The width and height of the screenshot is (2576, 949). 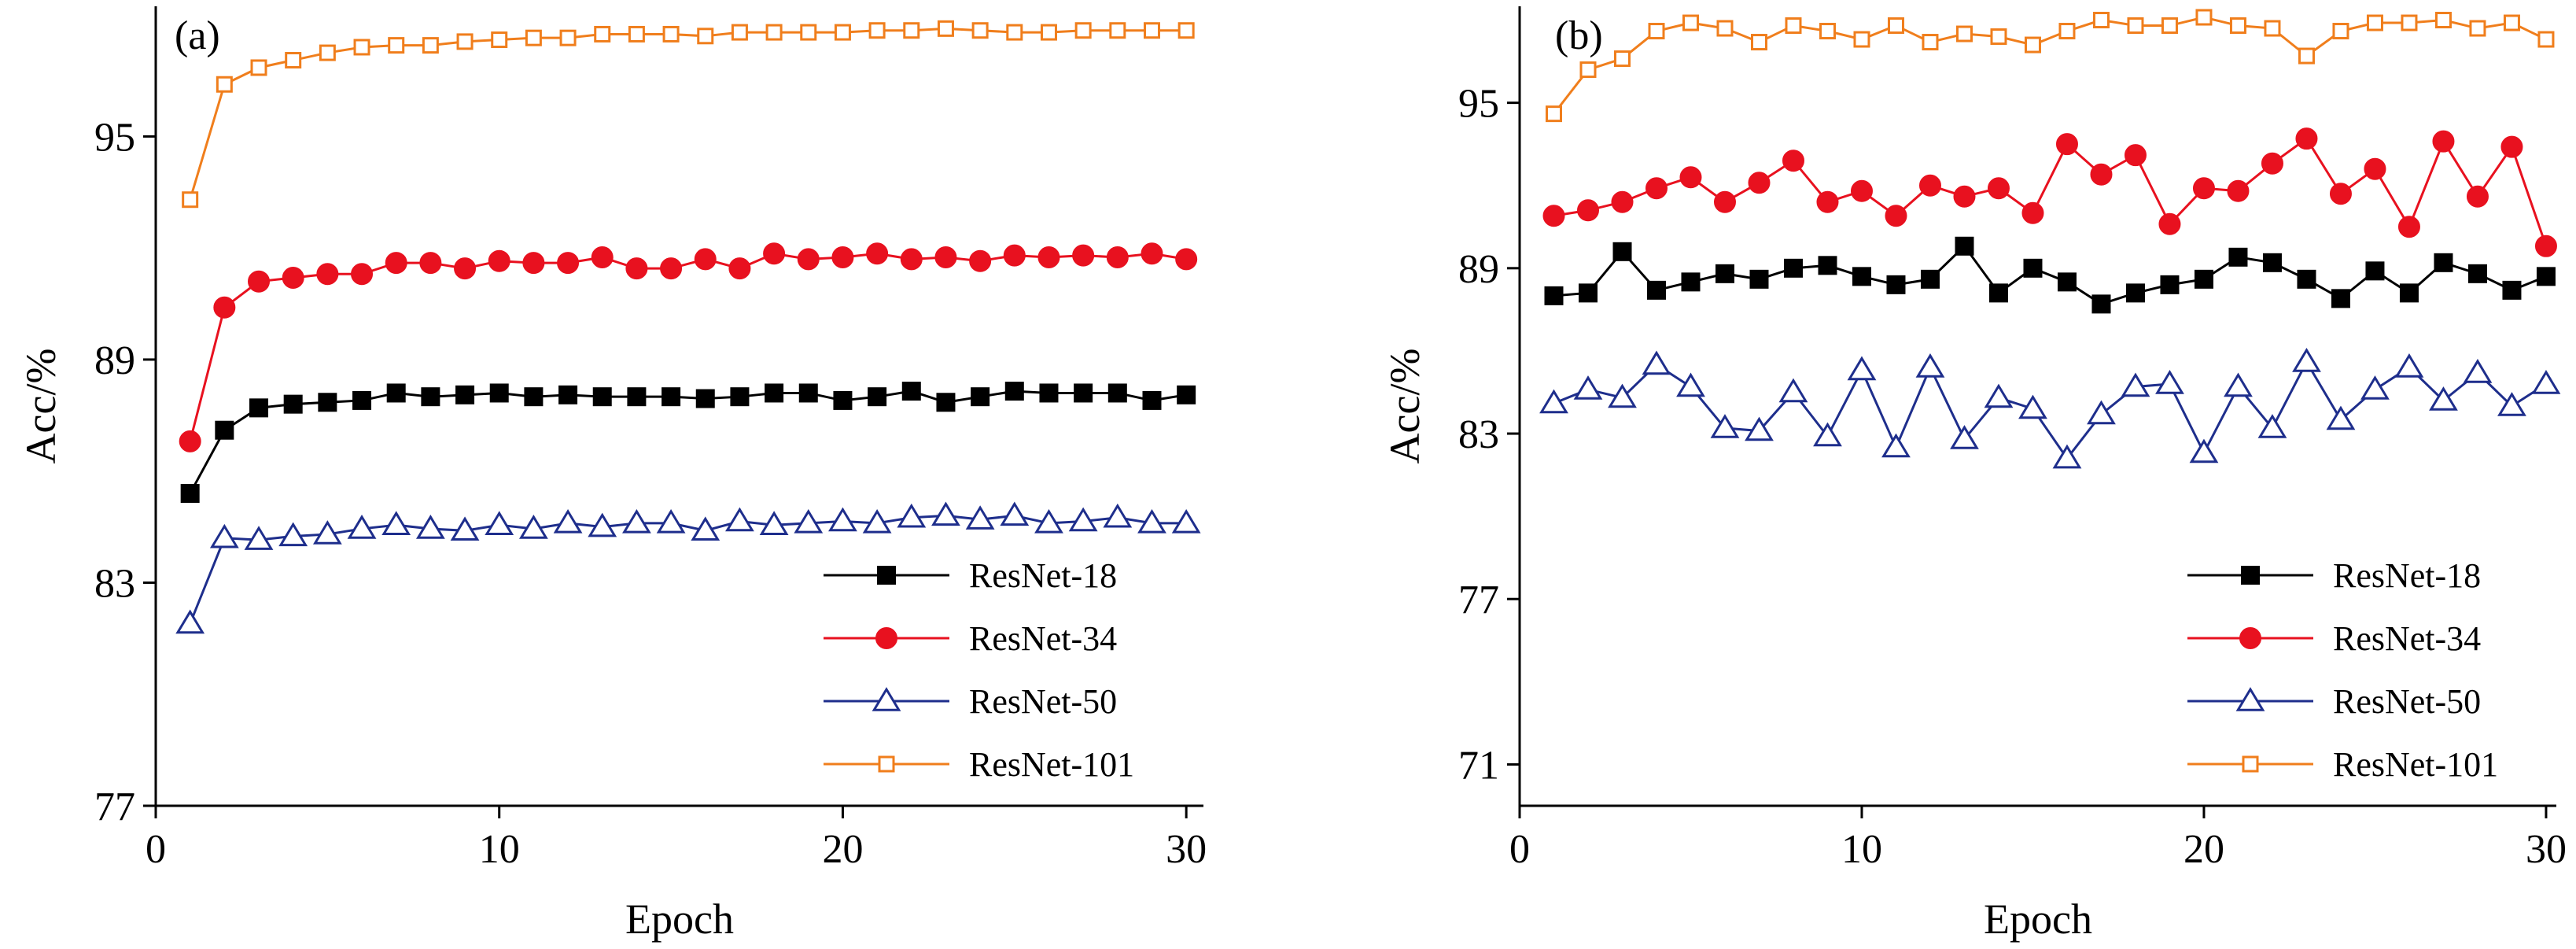 What do you see at coordinates (1478, 435) in the screenshot?
I see `y-tick-label: 83` at bounding box center [1478, 435].